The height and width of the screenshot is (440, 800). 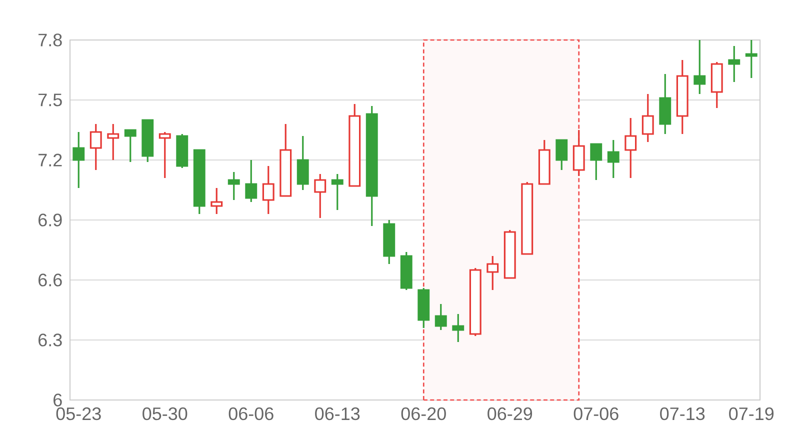 I want to click on x-tick-label: 07-13, so click(x=682, y=413).